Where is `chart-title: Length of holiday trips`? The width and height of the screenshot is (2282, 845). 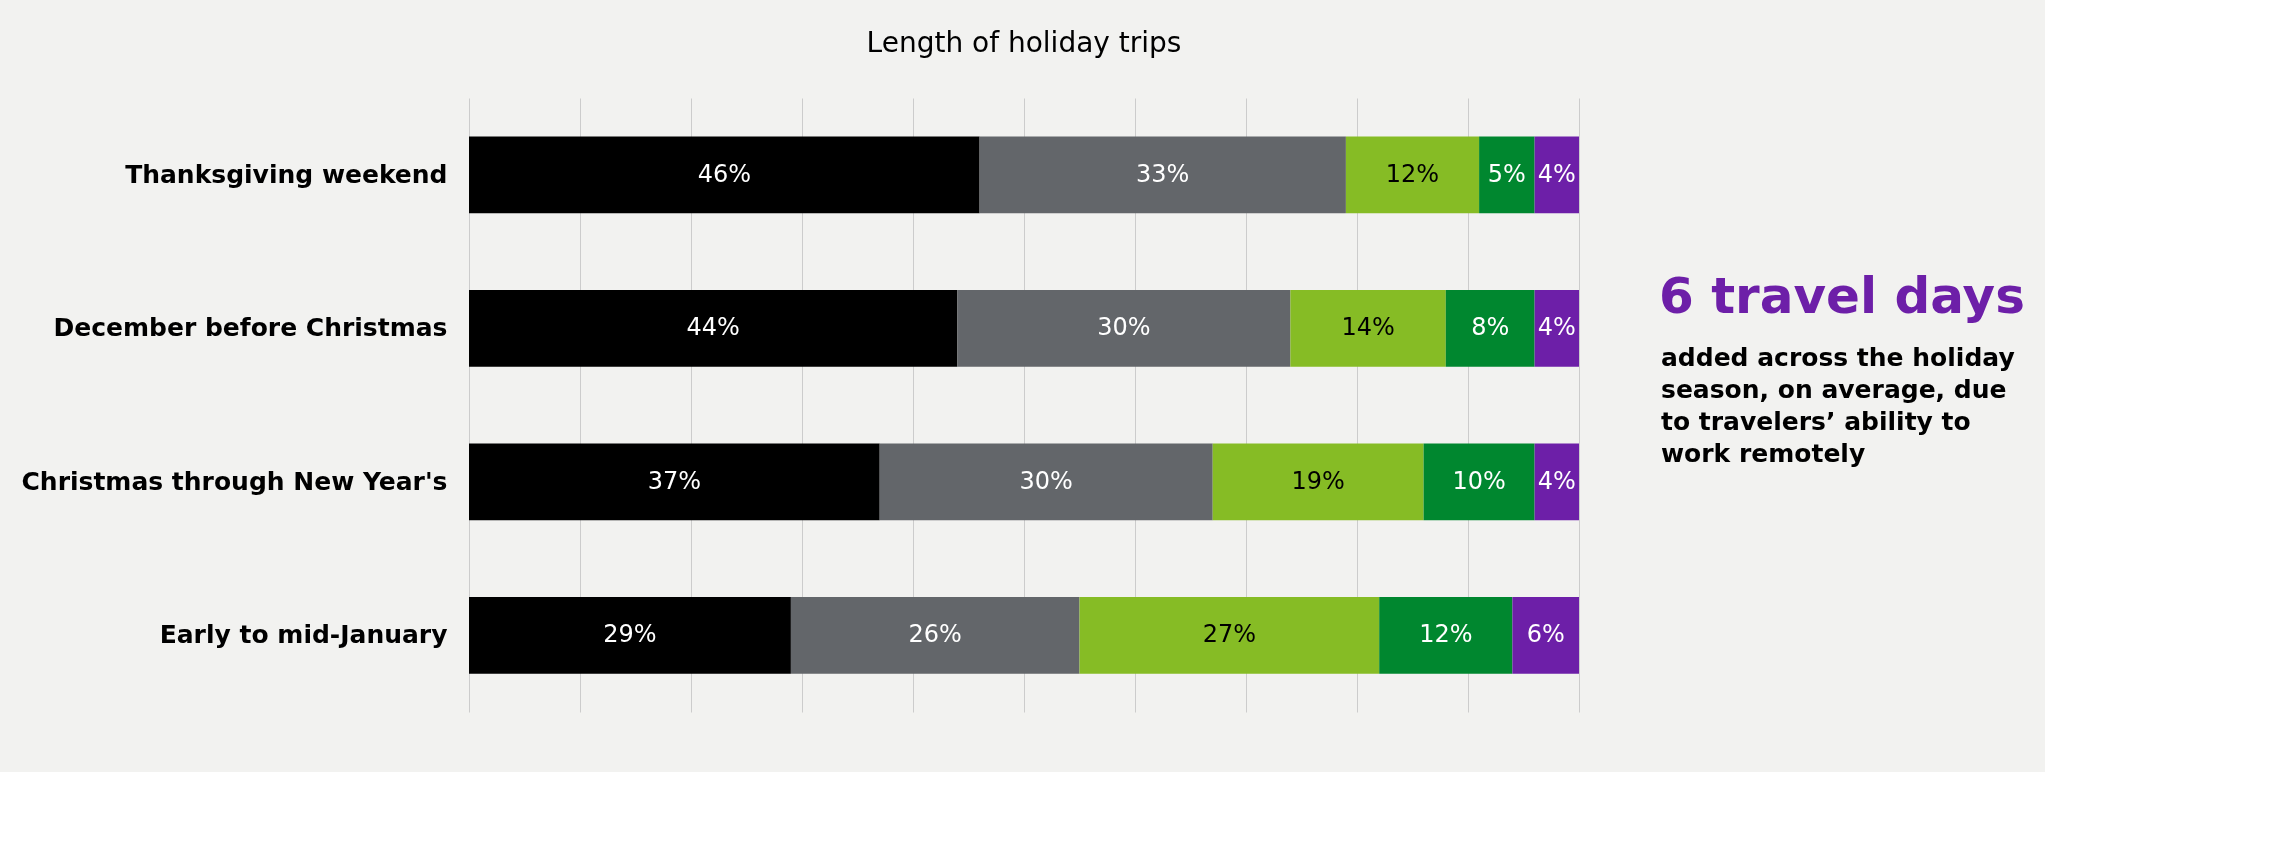
chart-title: Length of holiday trips is located at coordinates (1024, 42).